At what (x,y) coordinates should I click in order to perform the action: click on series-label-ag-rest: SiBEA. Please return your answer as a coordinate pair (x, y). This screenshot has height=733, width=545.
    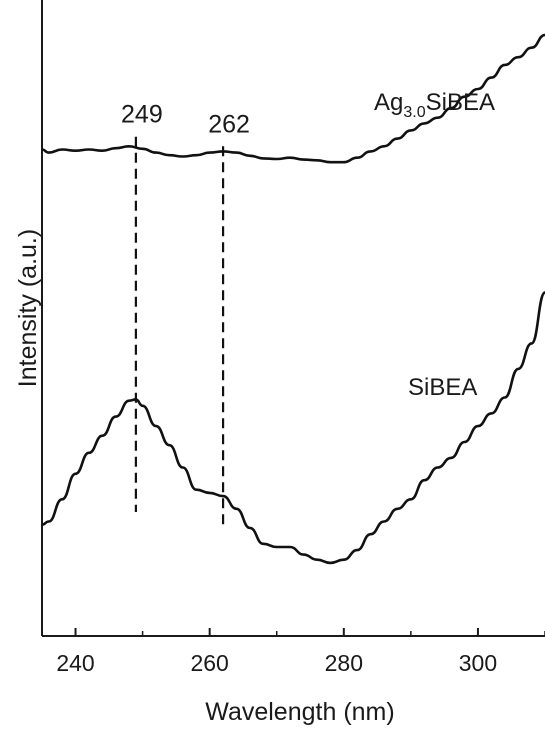
    Looking at the image, I should click on (460, 102).